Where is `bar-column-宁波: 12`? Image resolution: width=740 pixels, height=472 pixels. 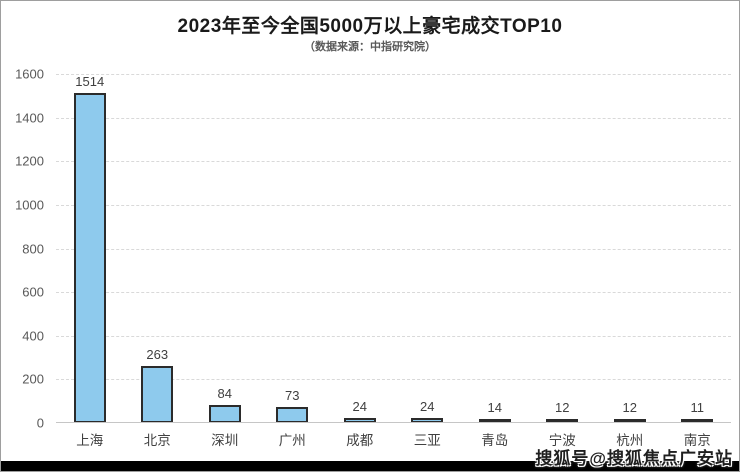
bar-column-宁波: 12 is located at coordinates (563, 248).